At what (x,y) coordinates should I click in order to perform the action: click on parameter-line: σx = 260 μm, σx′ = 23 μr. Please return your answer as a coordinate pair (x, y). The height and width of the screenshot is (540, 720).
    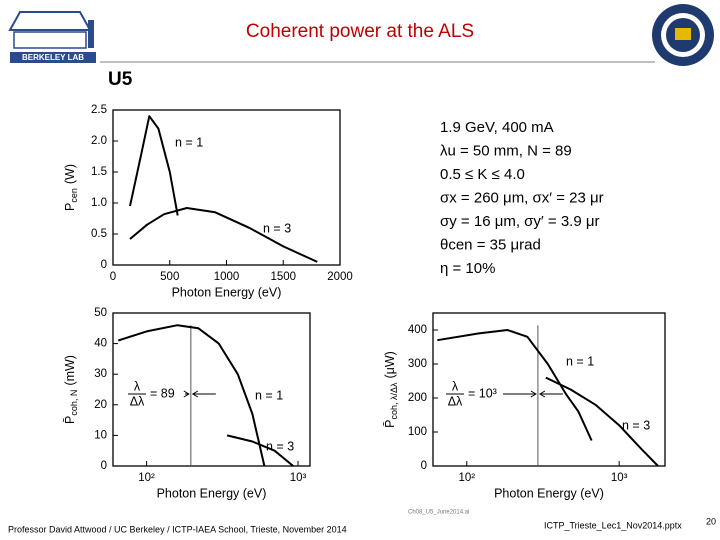
    Looking at the image, I should click on (522, 197).